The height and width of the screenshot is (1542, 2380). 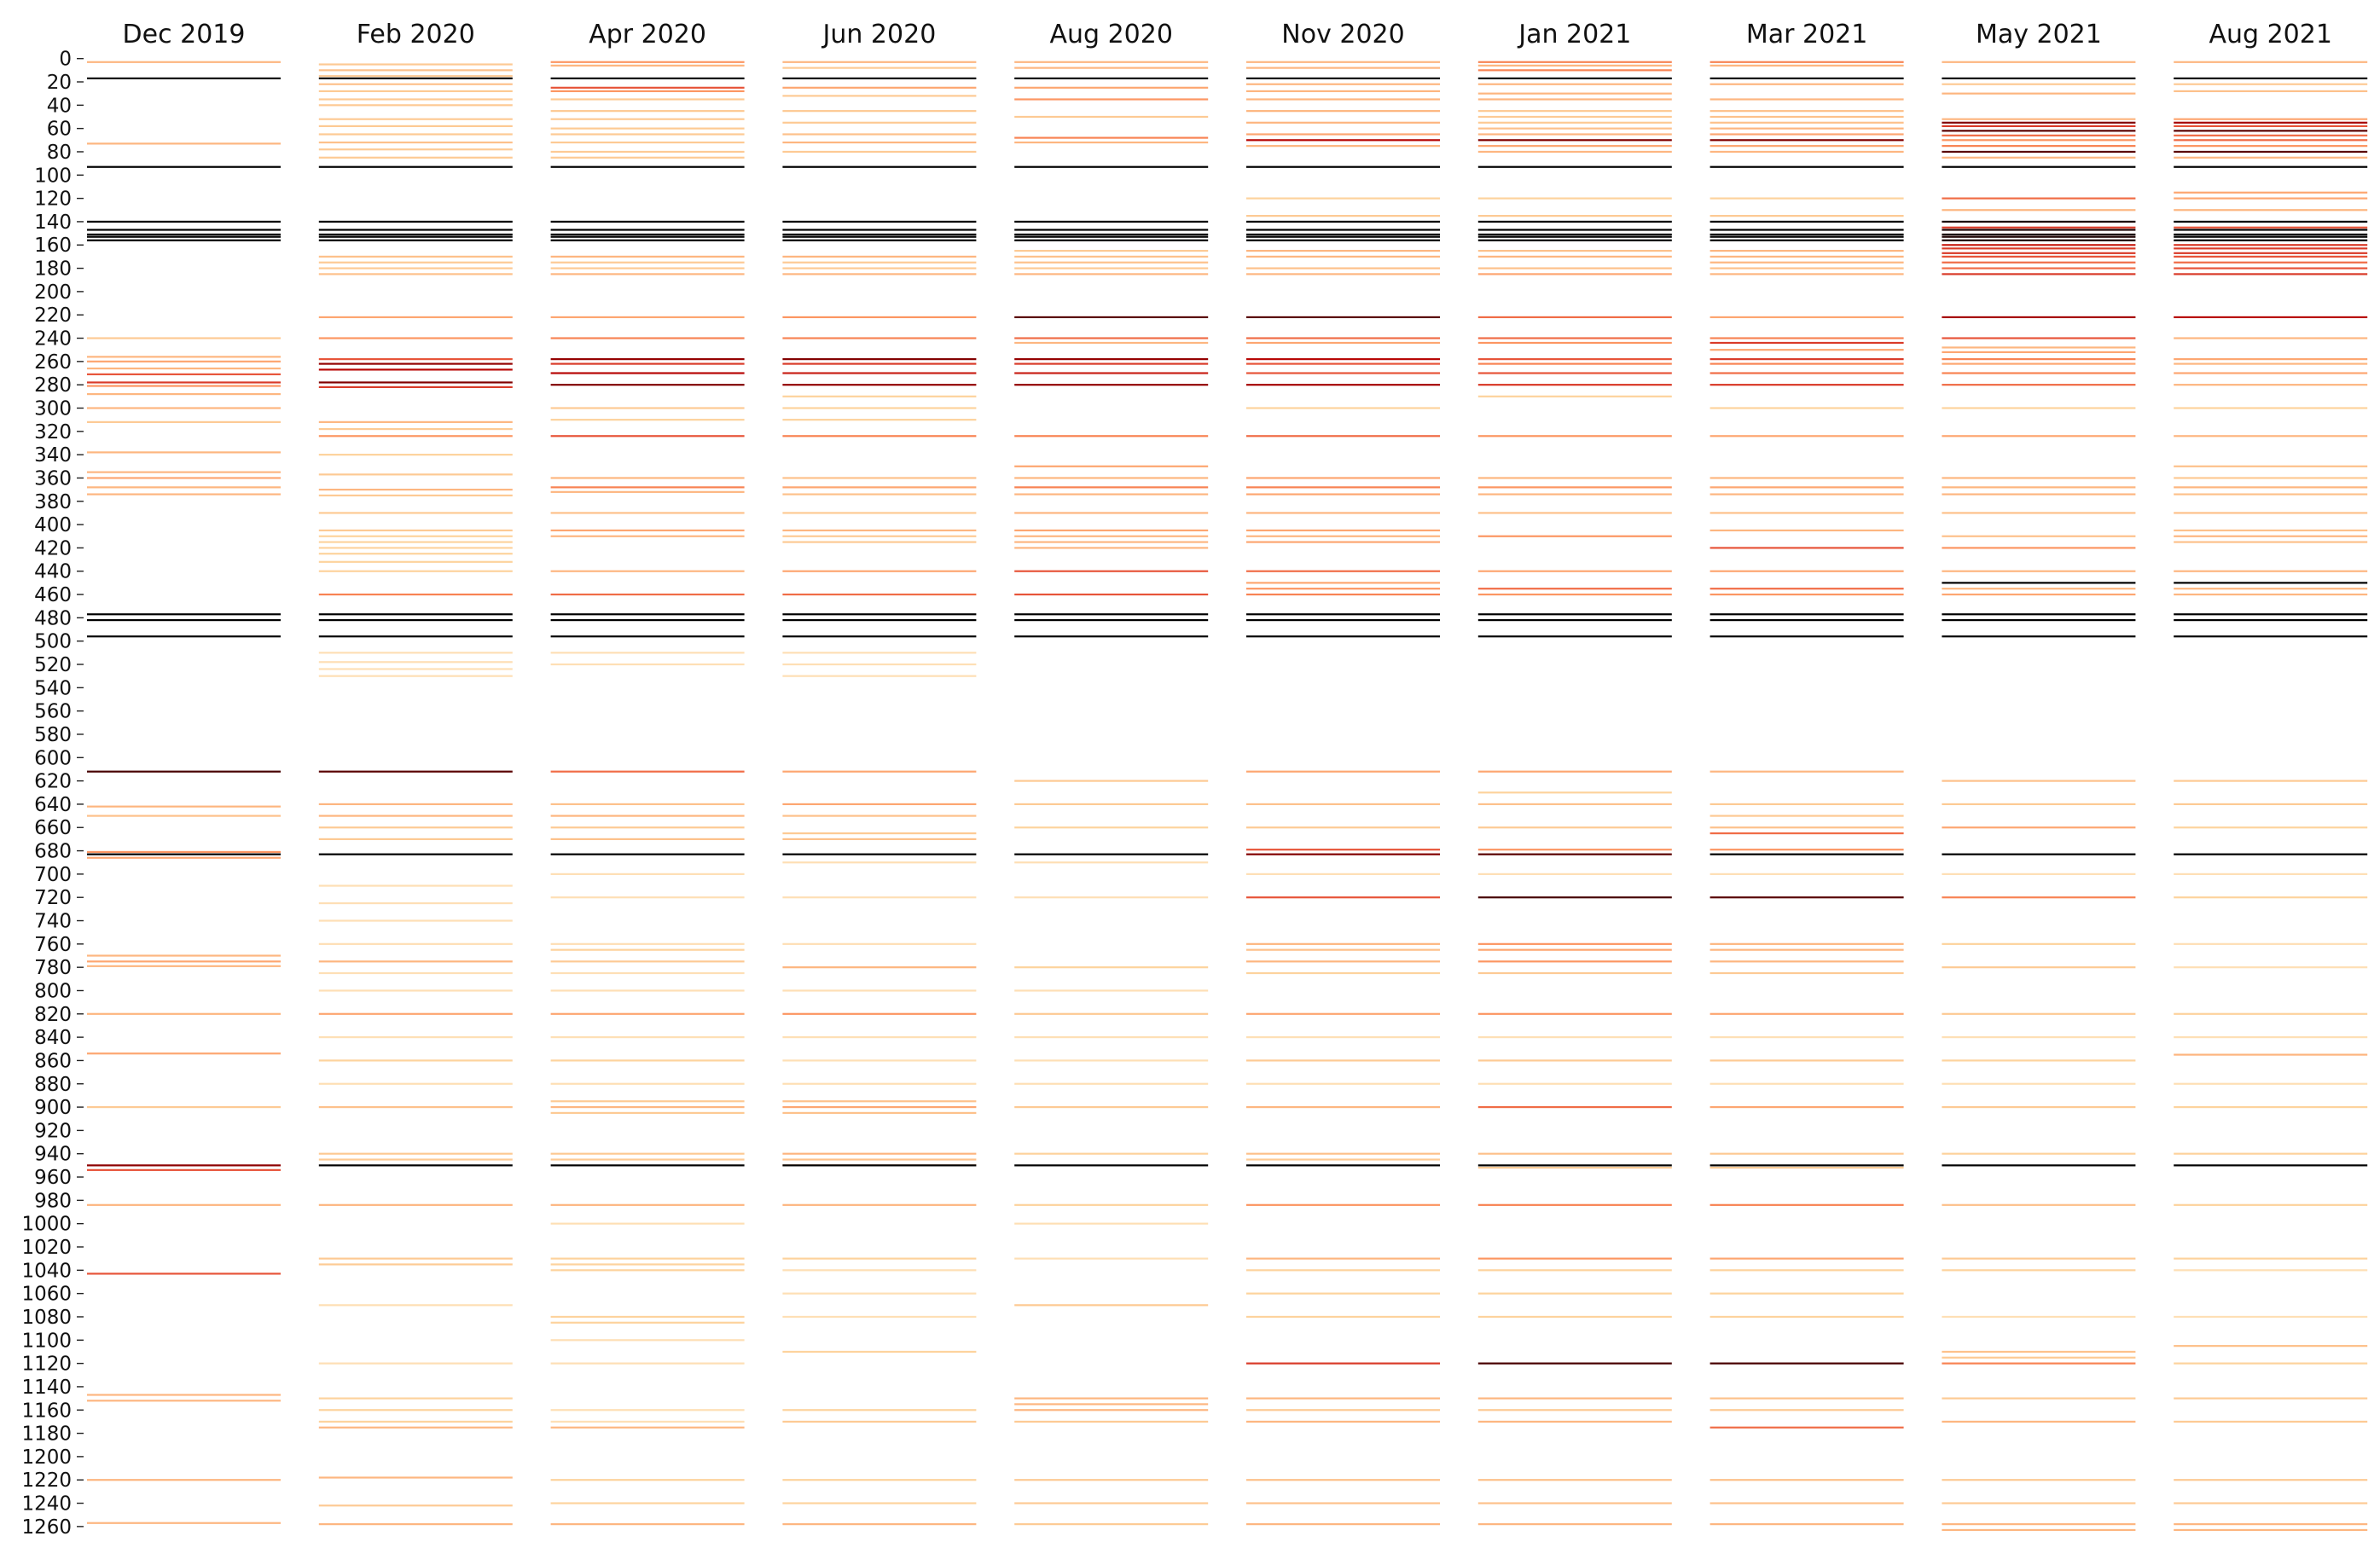 I want to click on y-tick-label: 360, so click(x=53, y=478).